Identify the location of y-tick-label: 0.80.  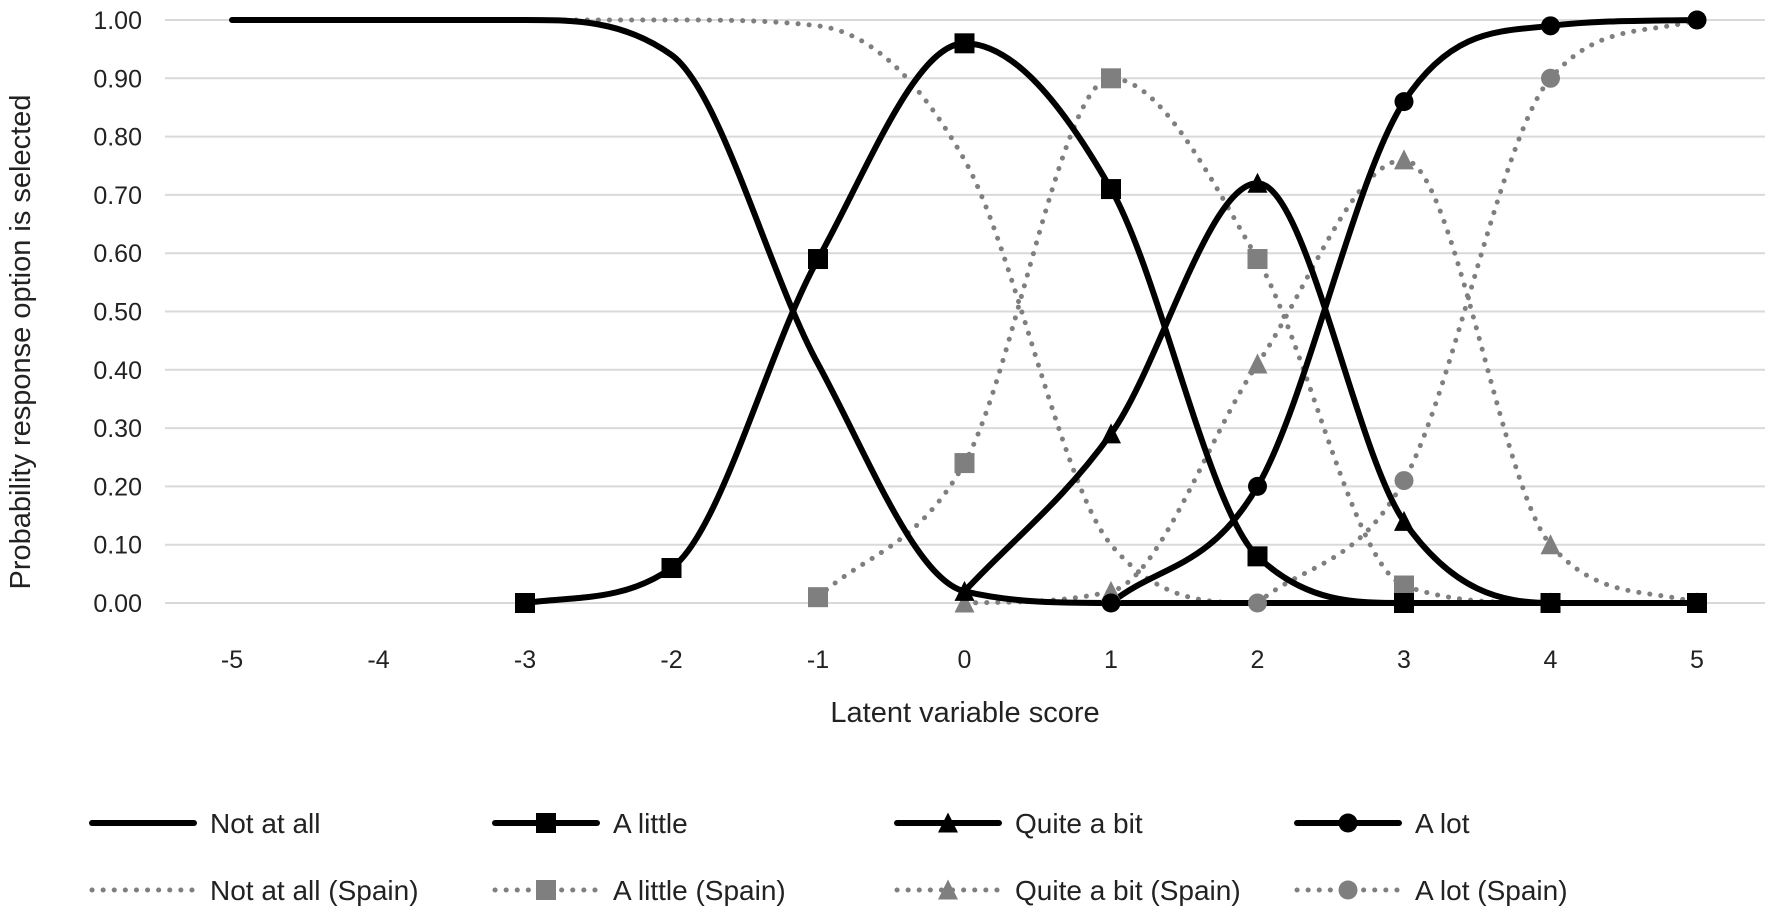
(117, 138).